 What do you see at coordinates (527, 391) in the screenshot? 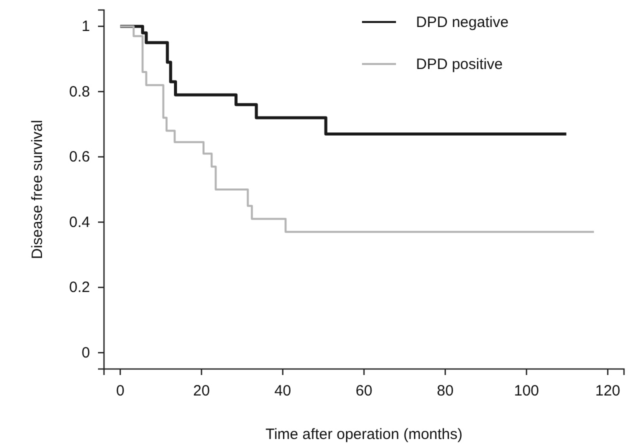
I see `x-tick-label: 100` at bounding box center [527, 391].